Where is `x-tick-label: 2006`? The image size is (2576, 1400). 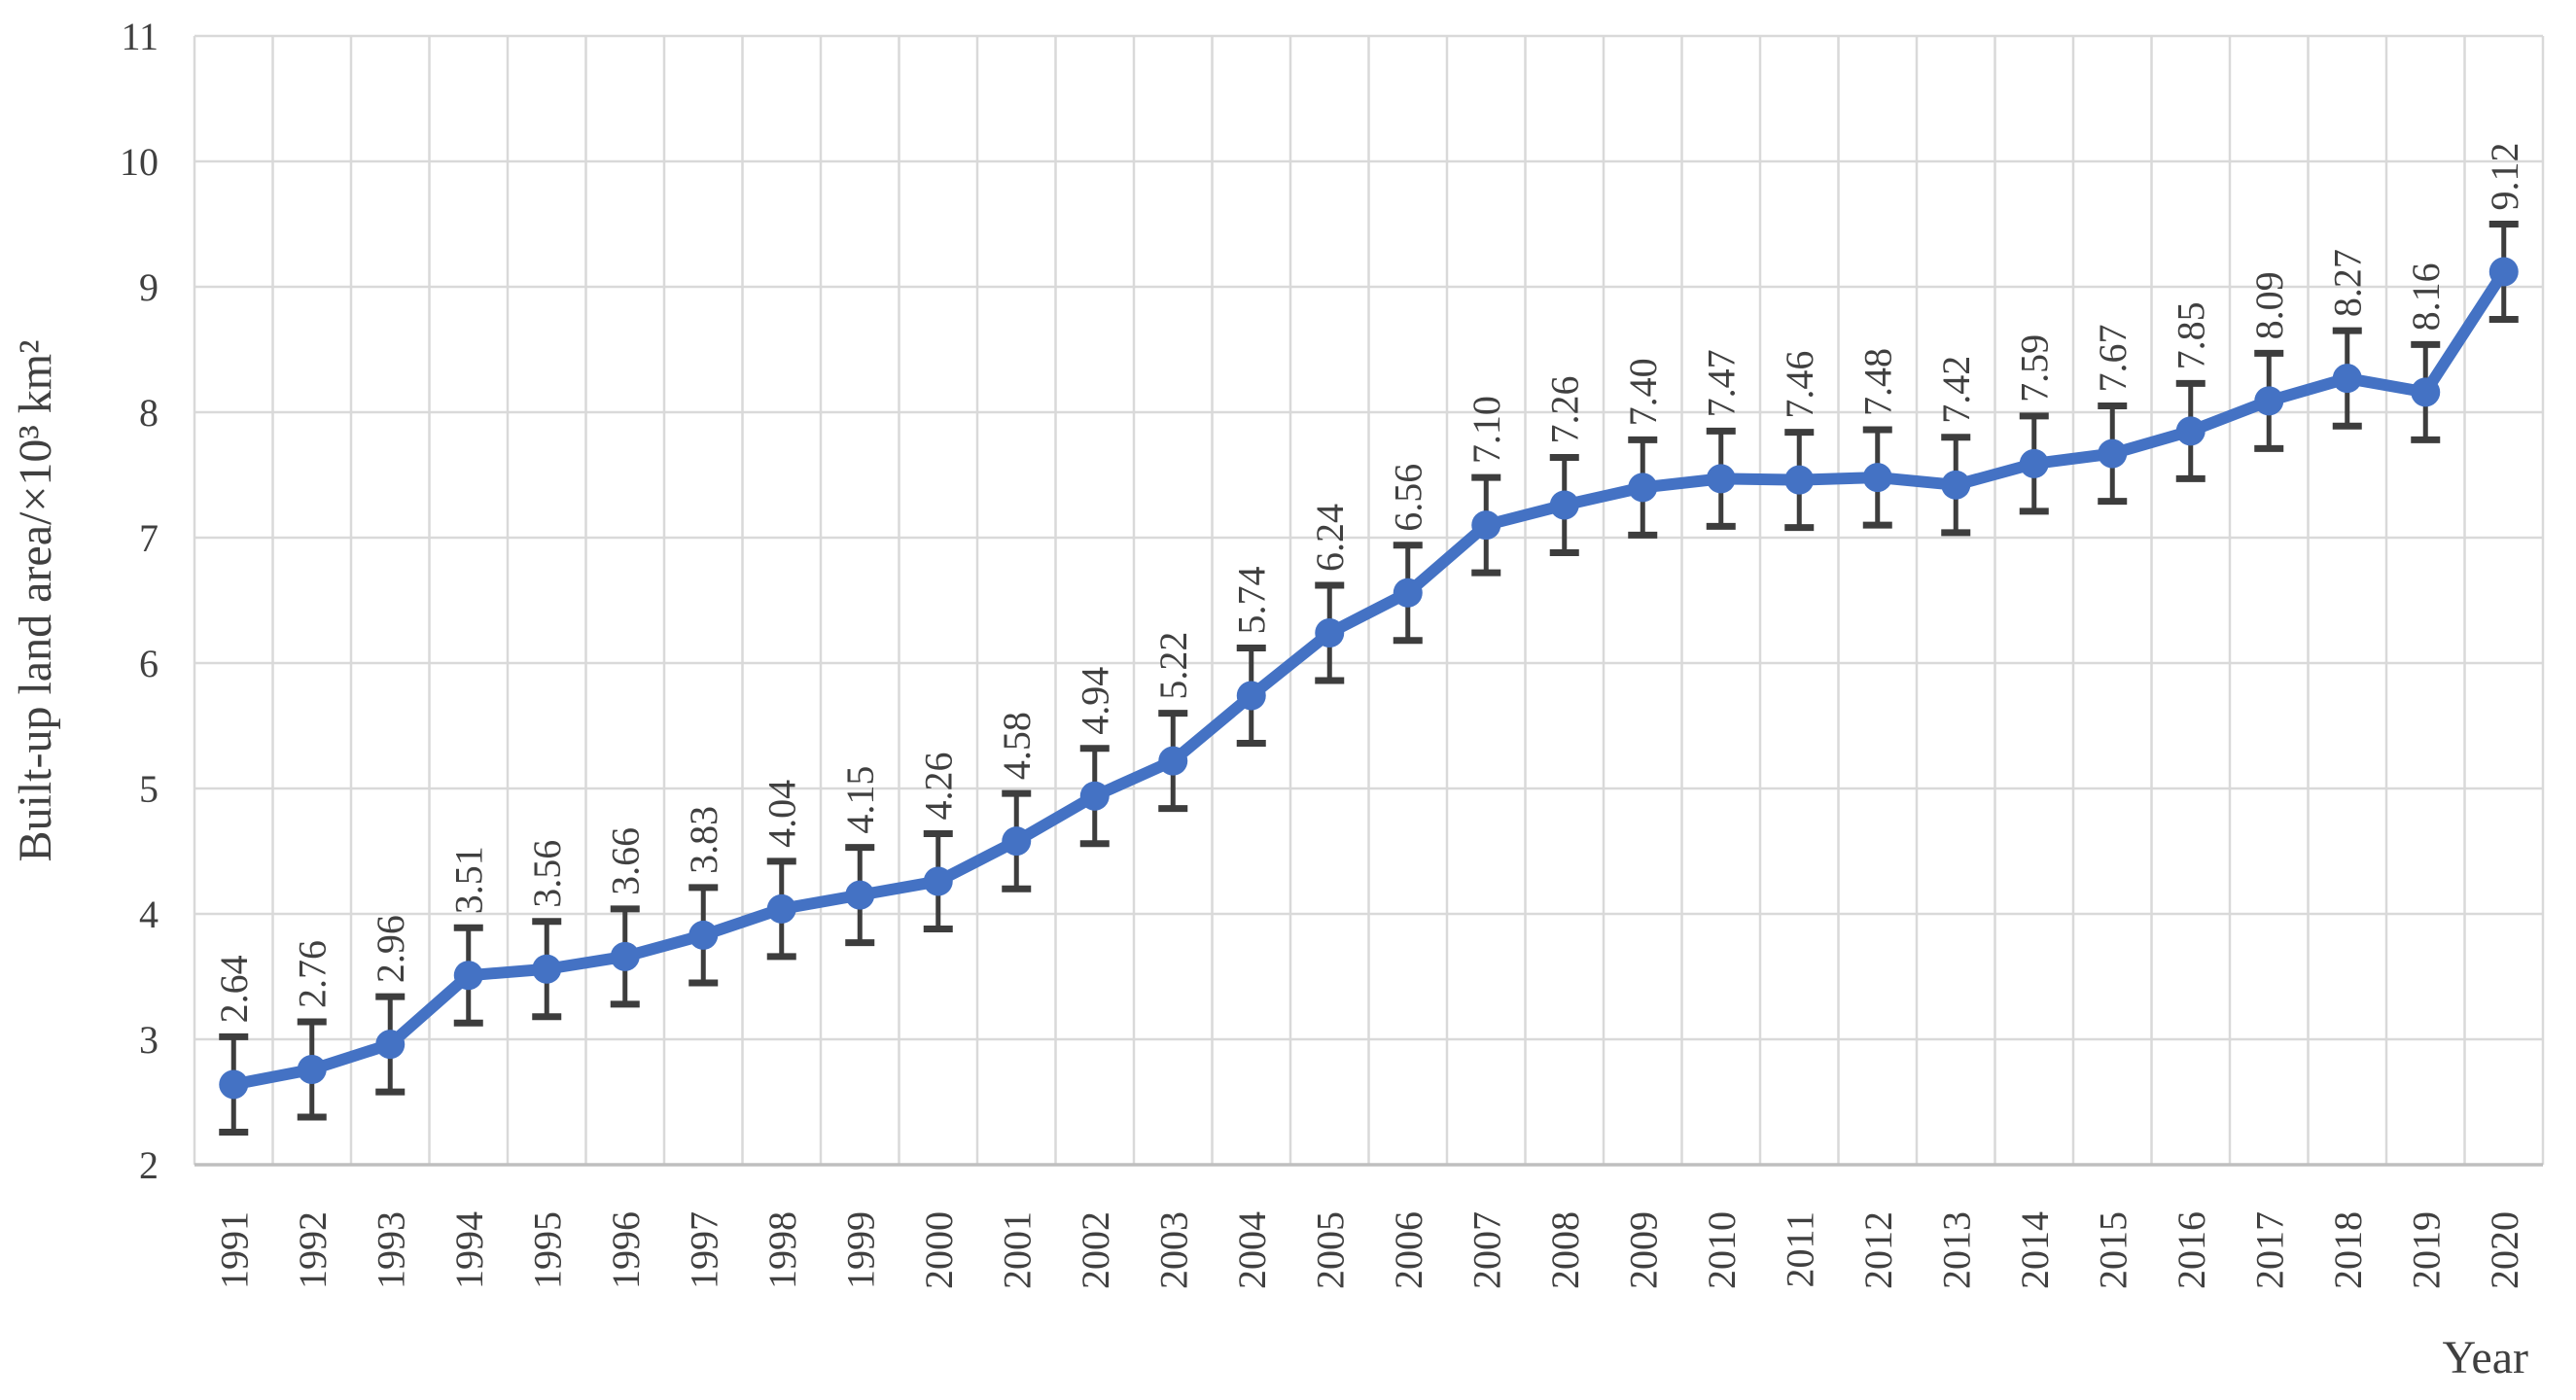 x-tick-label: 2006 is located at coordinates (1409, 1250).